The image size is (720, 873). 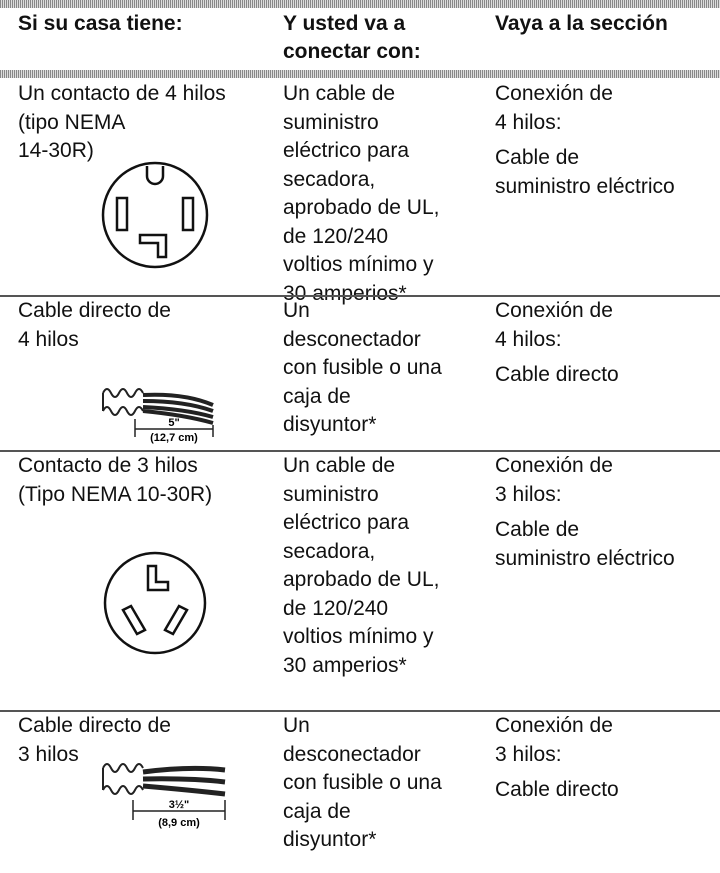 I want to click on text-line: Contacto de 3 hilos, so click(x=108, y=465).